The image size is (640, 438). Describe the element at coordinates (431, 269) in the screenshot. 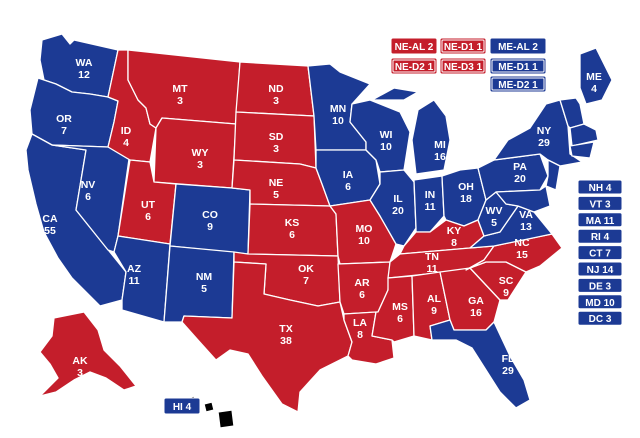

I see `state-ev-tn: 11` at that location.